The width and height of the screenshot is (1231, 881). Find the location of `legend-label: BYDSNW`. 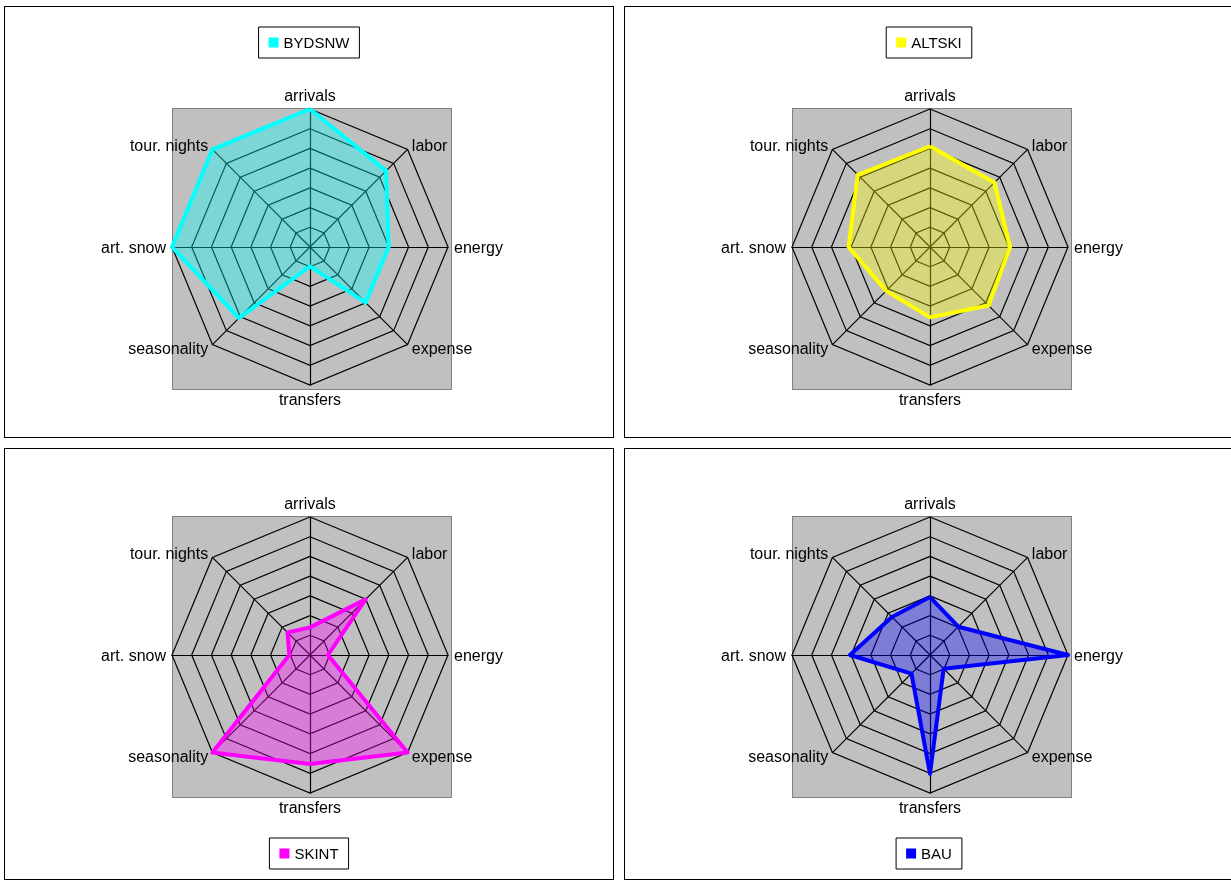

legend-label: BYDSNW is located at coordinates (317, 42).